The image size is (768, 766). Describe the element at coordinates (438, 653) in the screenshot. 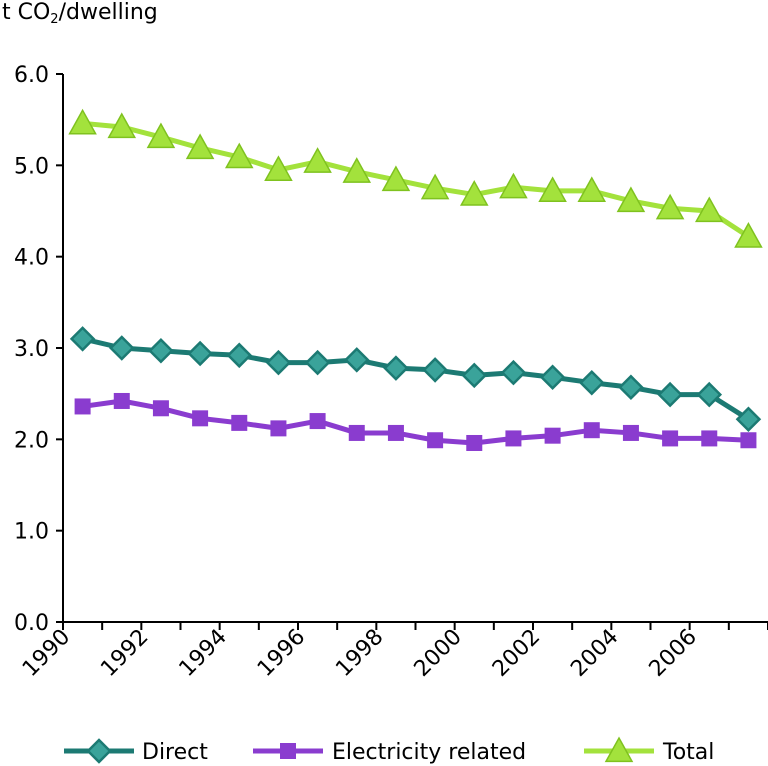

I see `x-tick-label: 2000` at that location.